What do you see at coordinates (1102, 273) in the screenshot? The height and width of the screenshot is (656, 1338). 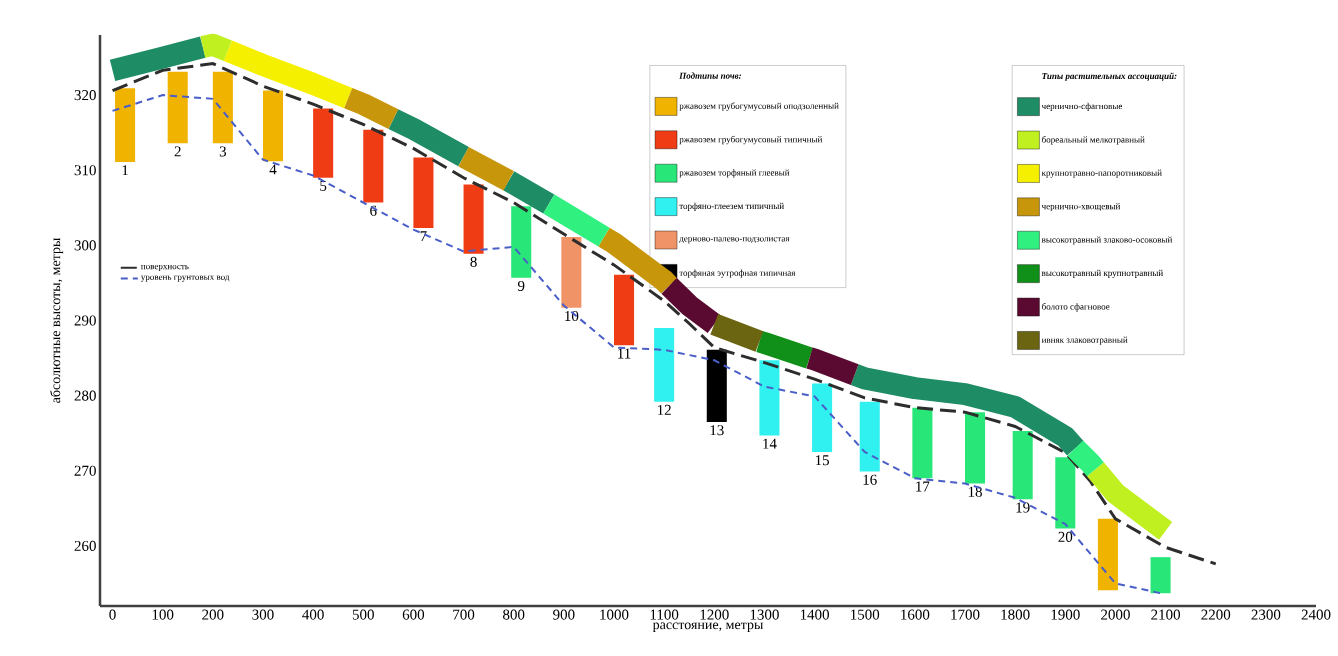 I see `legend-label: высокотравный крупнотравный` at bounding box center [1102, 273].